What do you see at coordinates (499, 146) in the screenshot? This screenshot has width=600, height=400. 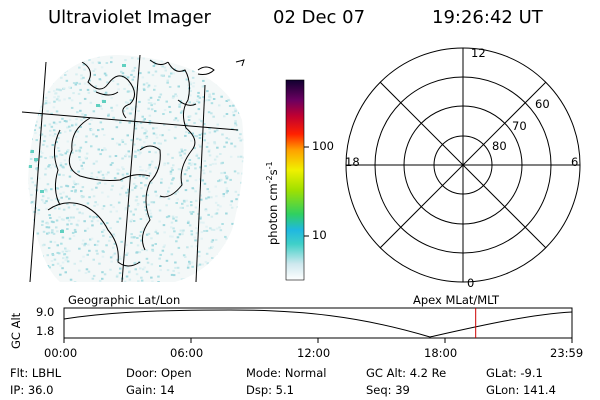 I see `lat-label-80: 80` at bounding box center [499, 146].